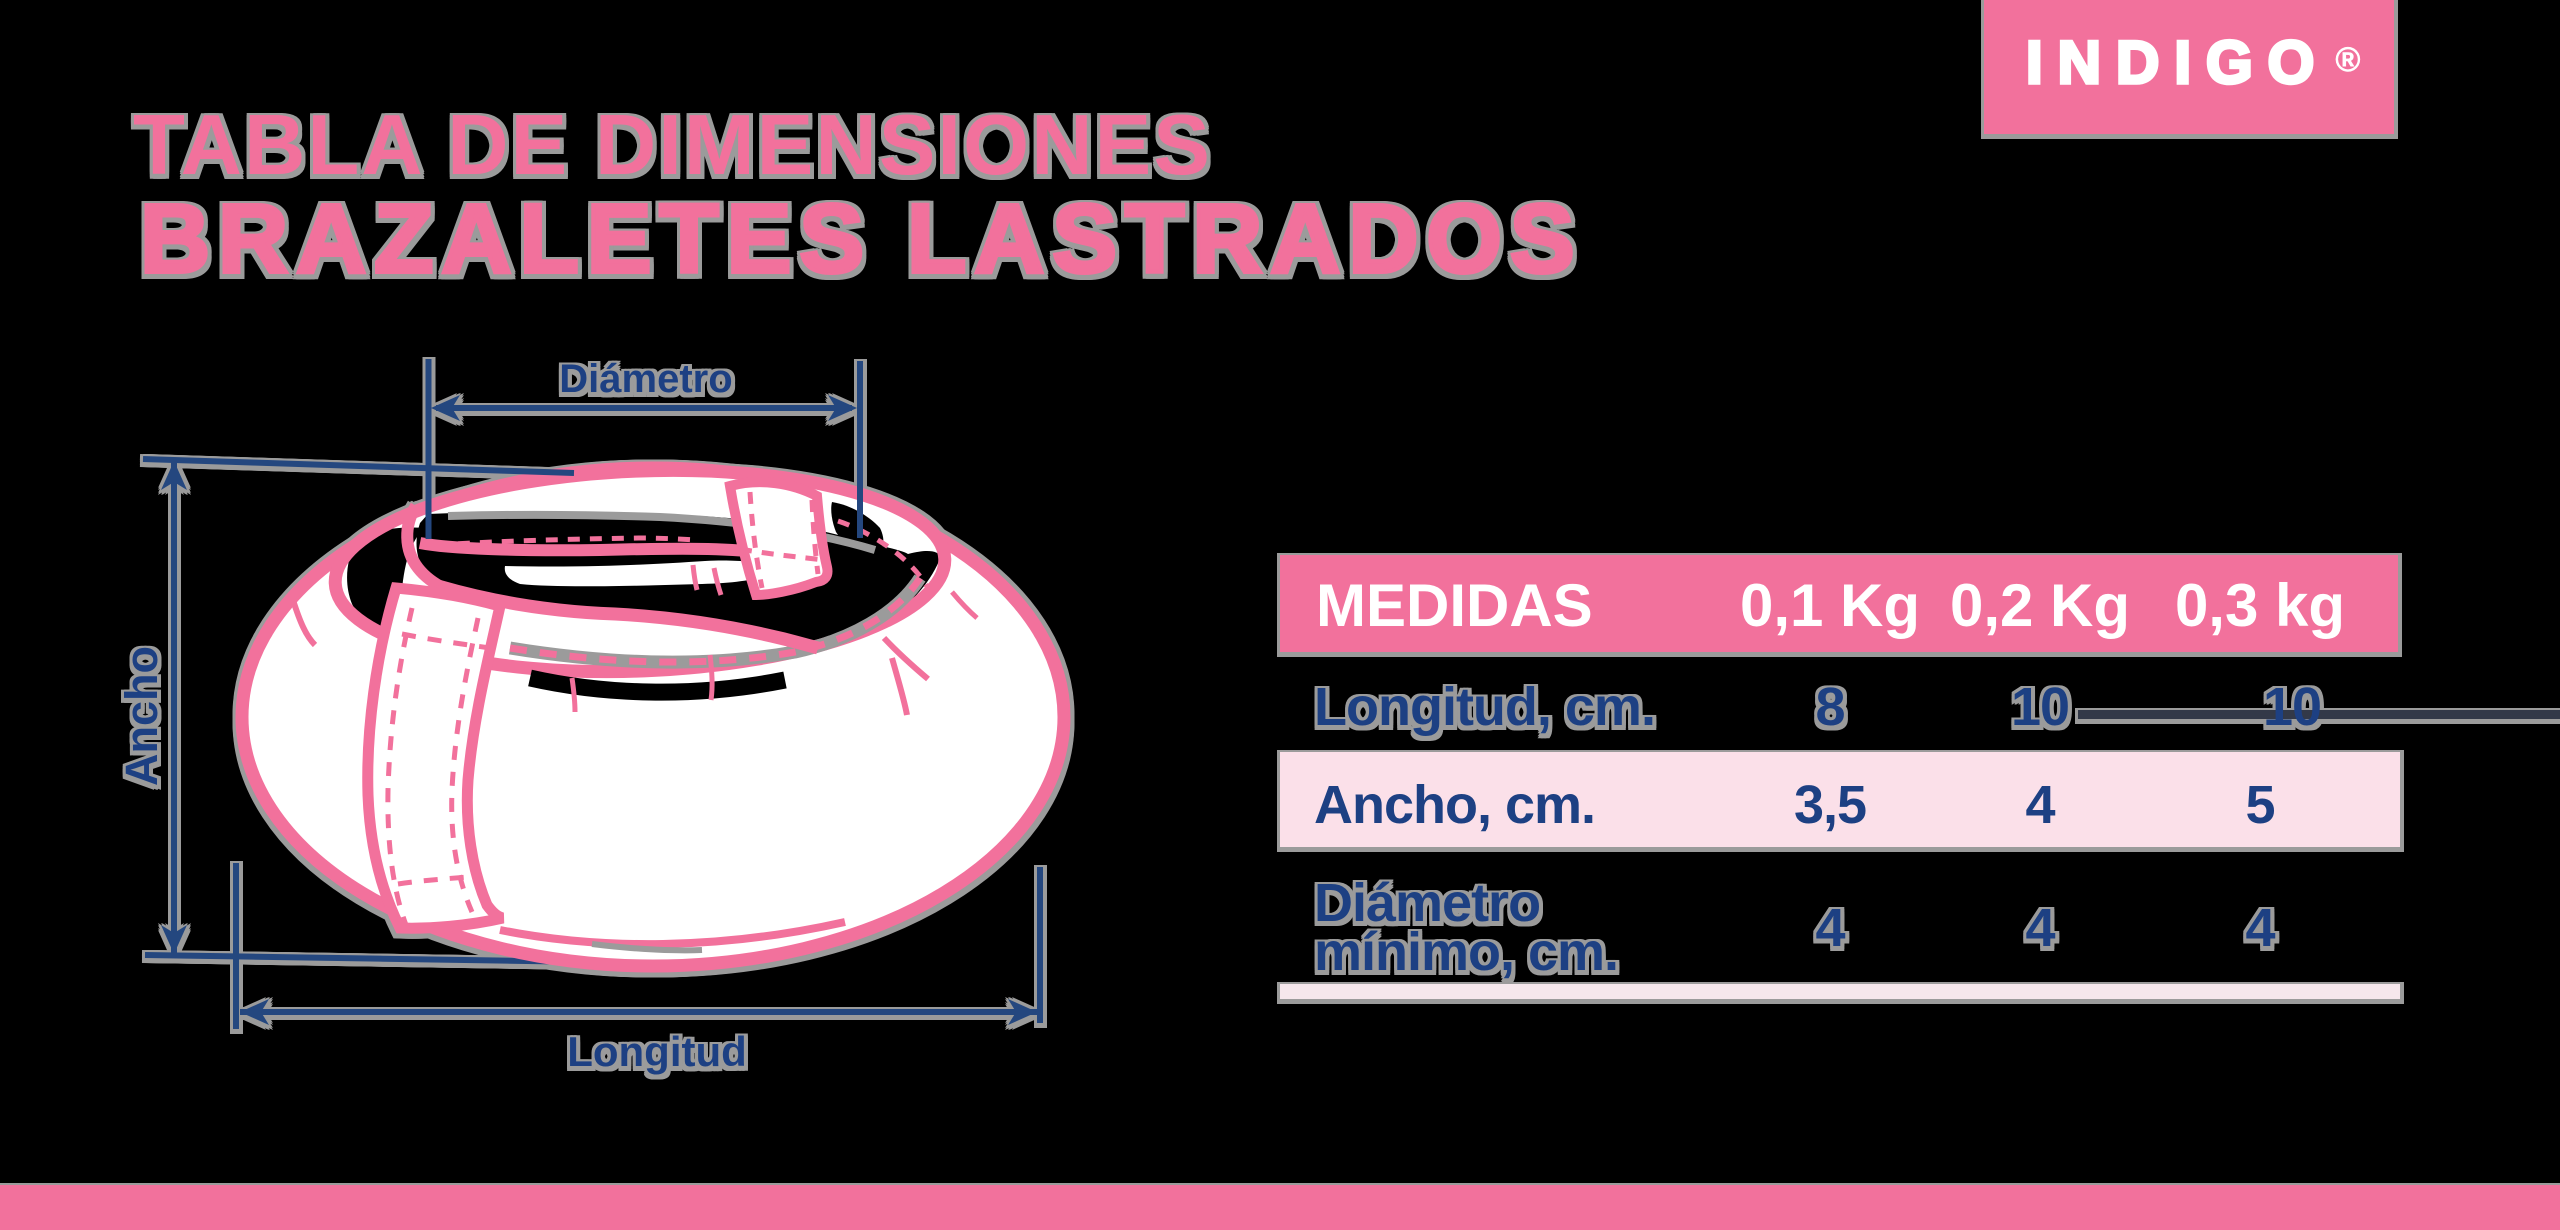 The image size is (2560, 1230). What do you see at coordinates (657, 1051) in the screenshot?
I see `svg-text: Longitud` at bounding box center [657, 1051].